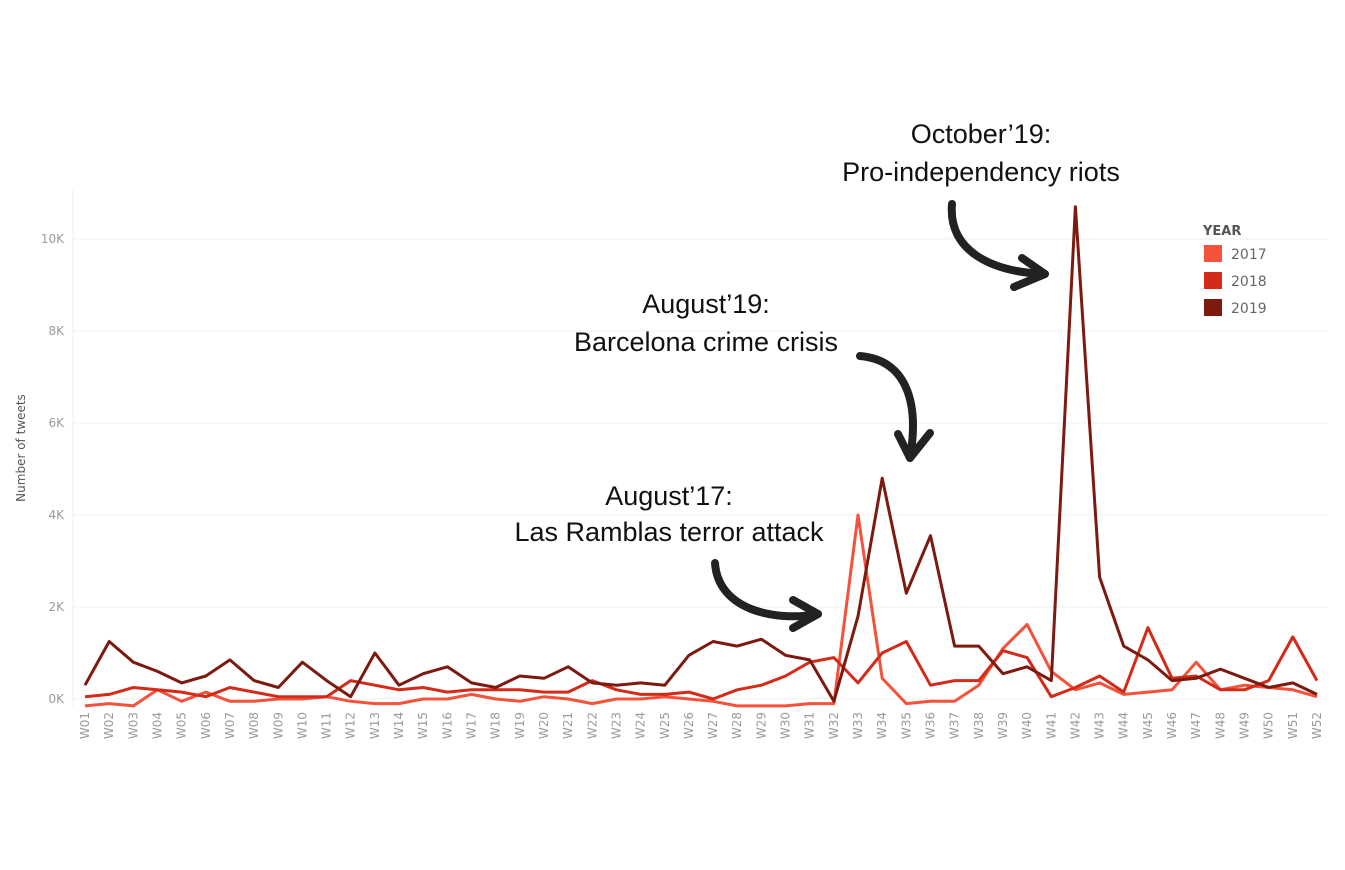 Image resolution: width=1345 pixels, height=870 pixels. I want to click on x-tick-label: W33, so click(858, 725).